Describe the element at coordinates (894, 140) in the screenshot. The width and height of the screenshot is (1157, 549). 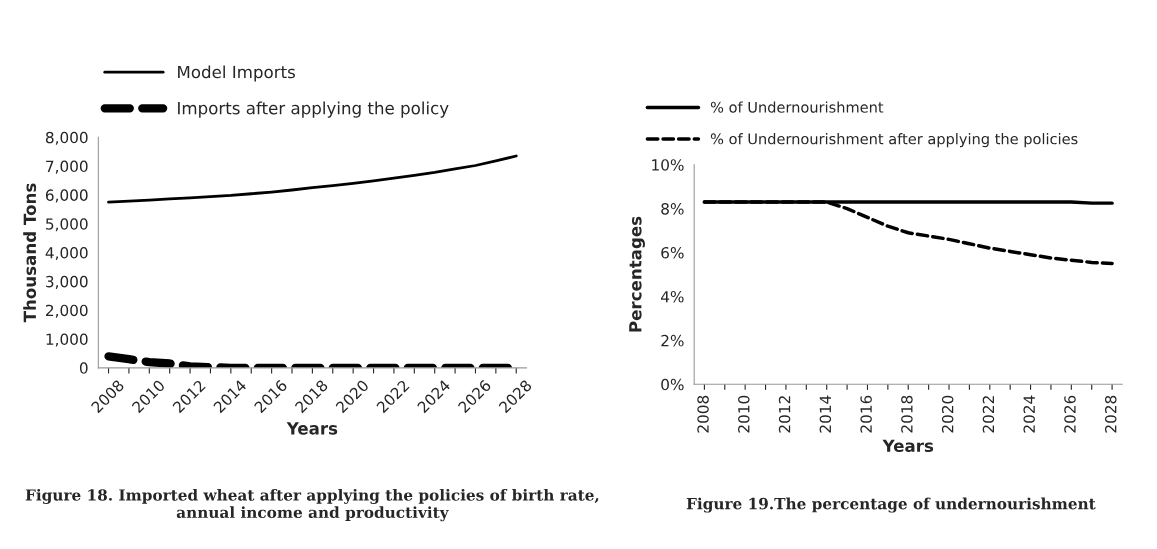
I see `legend-label: % of Undernourishment after applying the policies` at that location.